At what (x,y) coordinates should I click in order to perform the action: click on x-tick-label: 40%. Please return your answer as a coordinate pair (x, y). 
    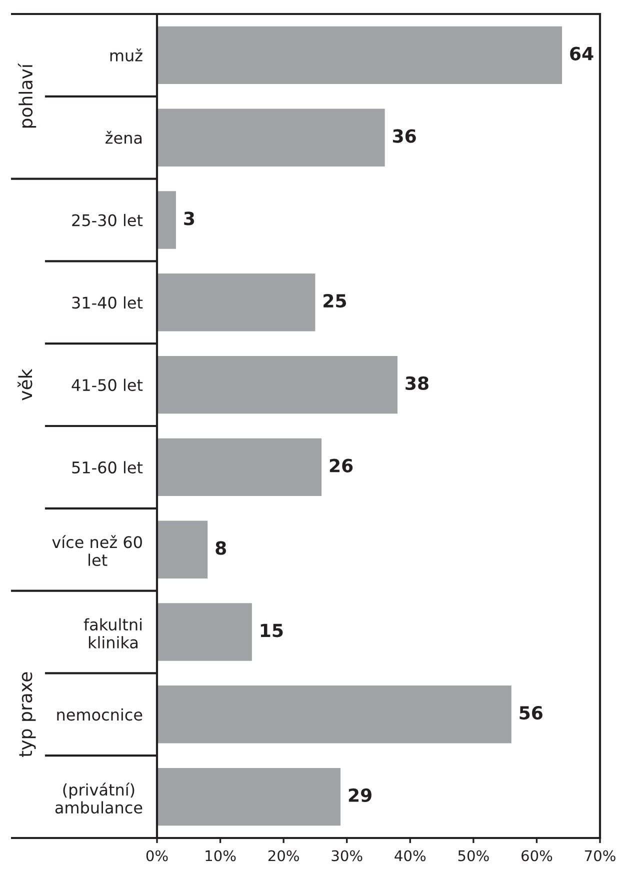
    Looking at the image, I should click on (410, 856).